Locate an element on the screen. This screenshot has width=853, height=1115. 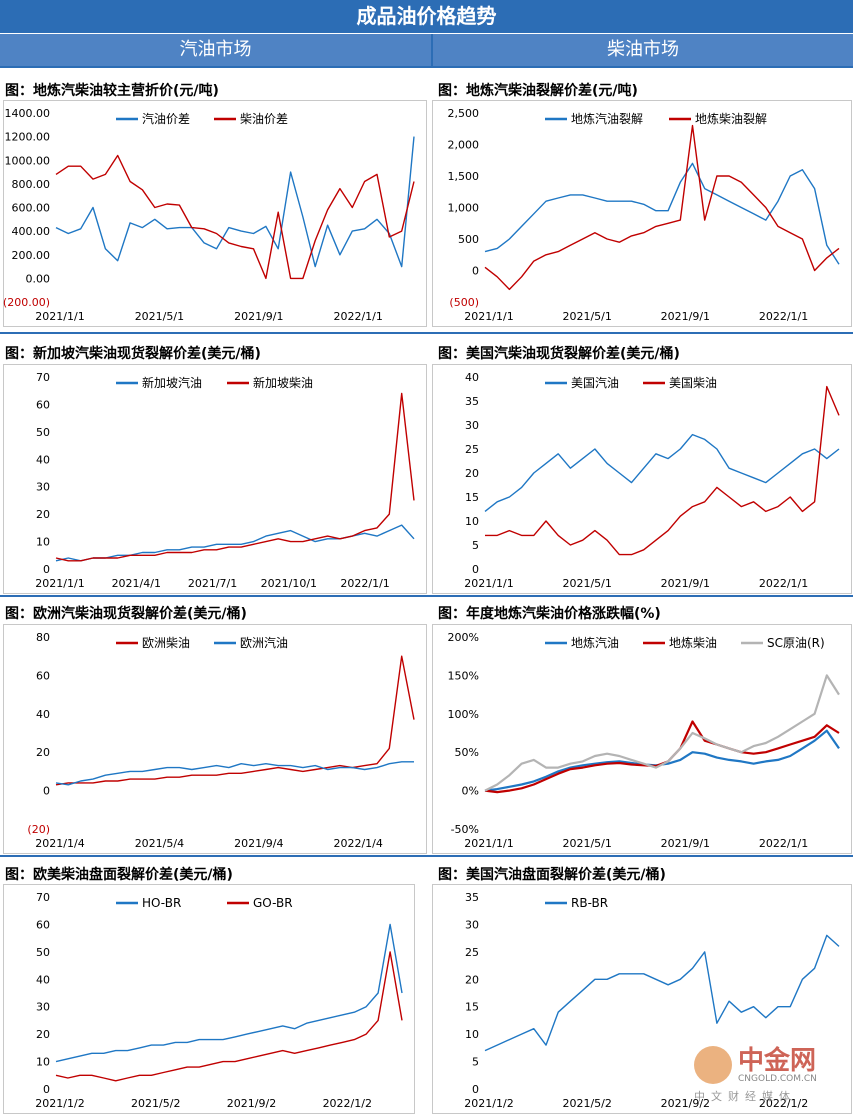
chart-title: 图：新加坡汽柴油现货裂解价差(美元/桶) is located at coordinates (133, 354).